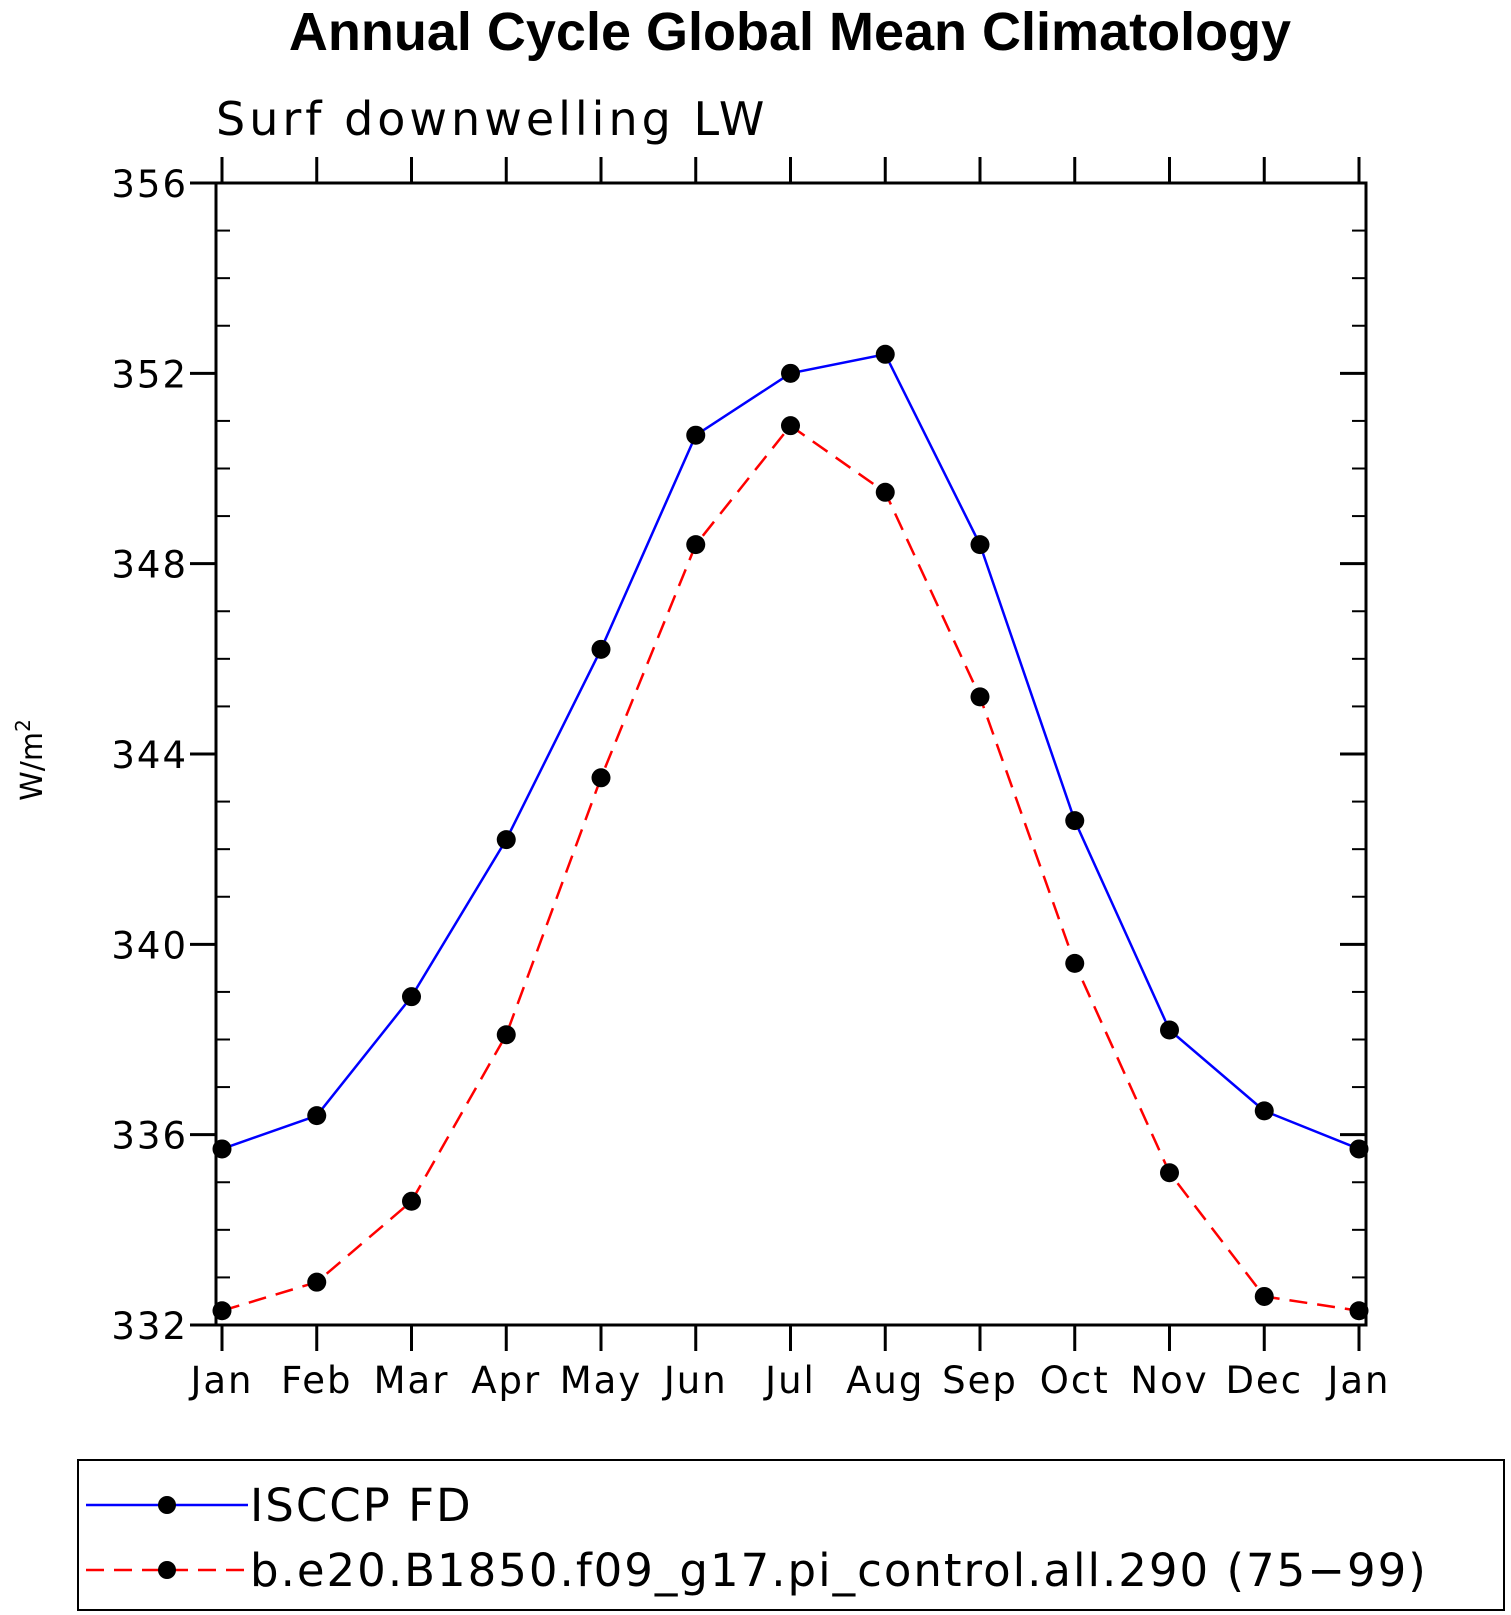 This screenshot has height=1615, width=1511. What do you see at coordinates (412, 1380) in the screenshot?
I see `x-tick-label: Mar` at bounding box center [412, 1380].